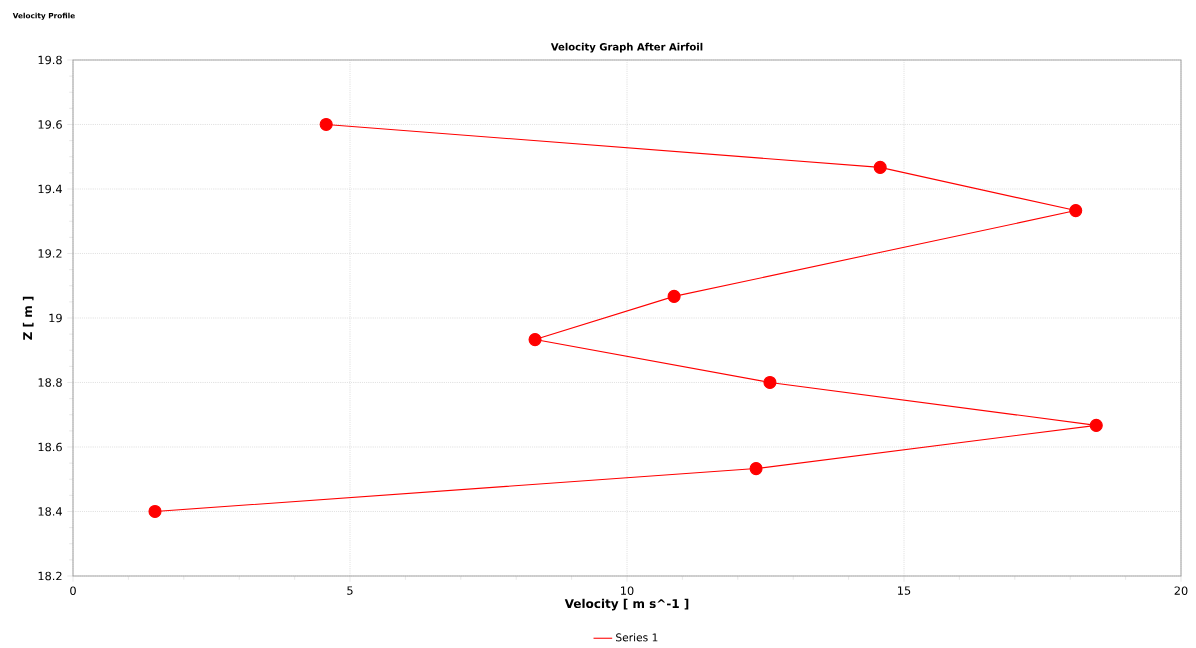 This screenshot has height=648, width=1196. What do you see at coordinates (627, 590) in the screenshot?
I see `x-tick-label: 10` at bounding box center [627, 590].